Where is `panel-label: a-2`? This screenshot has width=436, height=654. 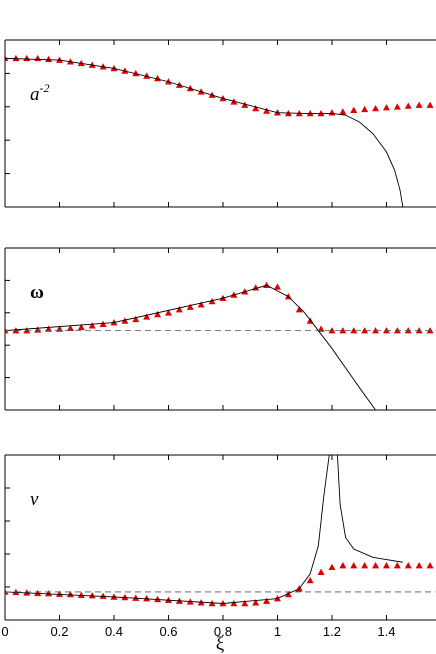
panel-label: a-2 is located at coordinates (40, 93).